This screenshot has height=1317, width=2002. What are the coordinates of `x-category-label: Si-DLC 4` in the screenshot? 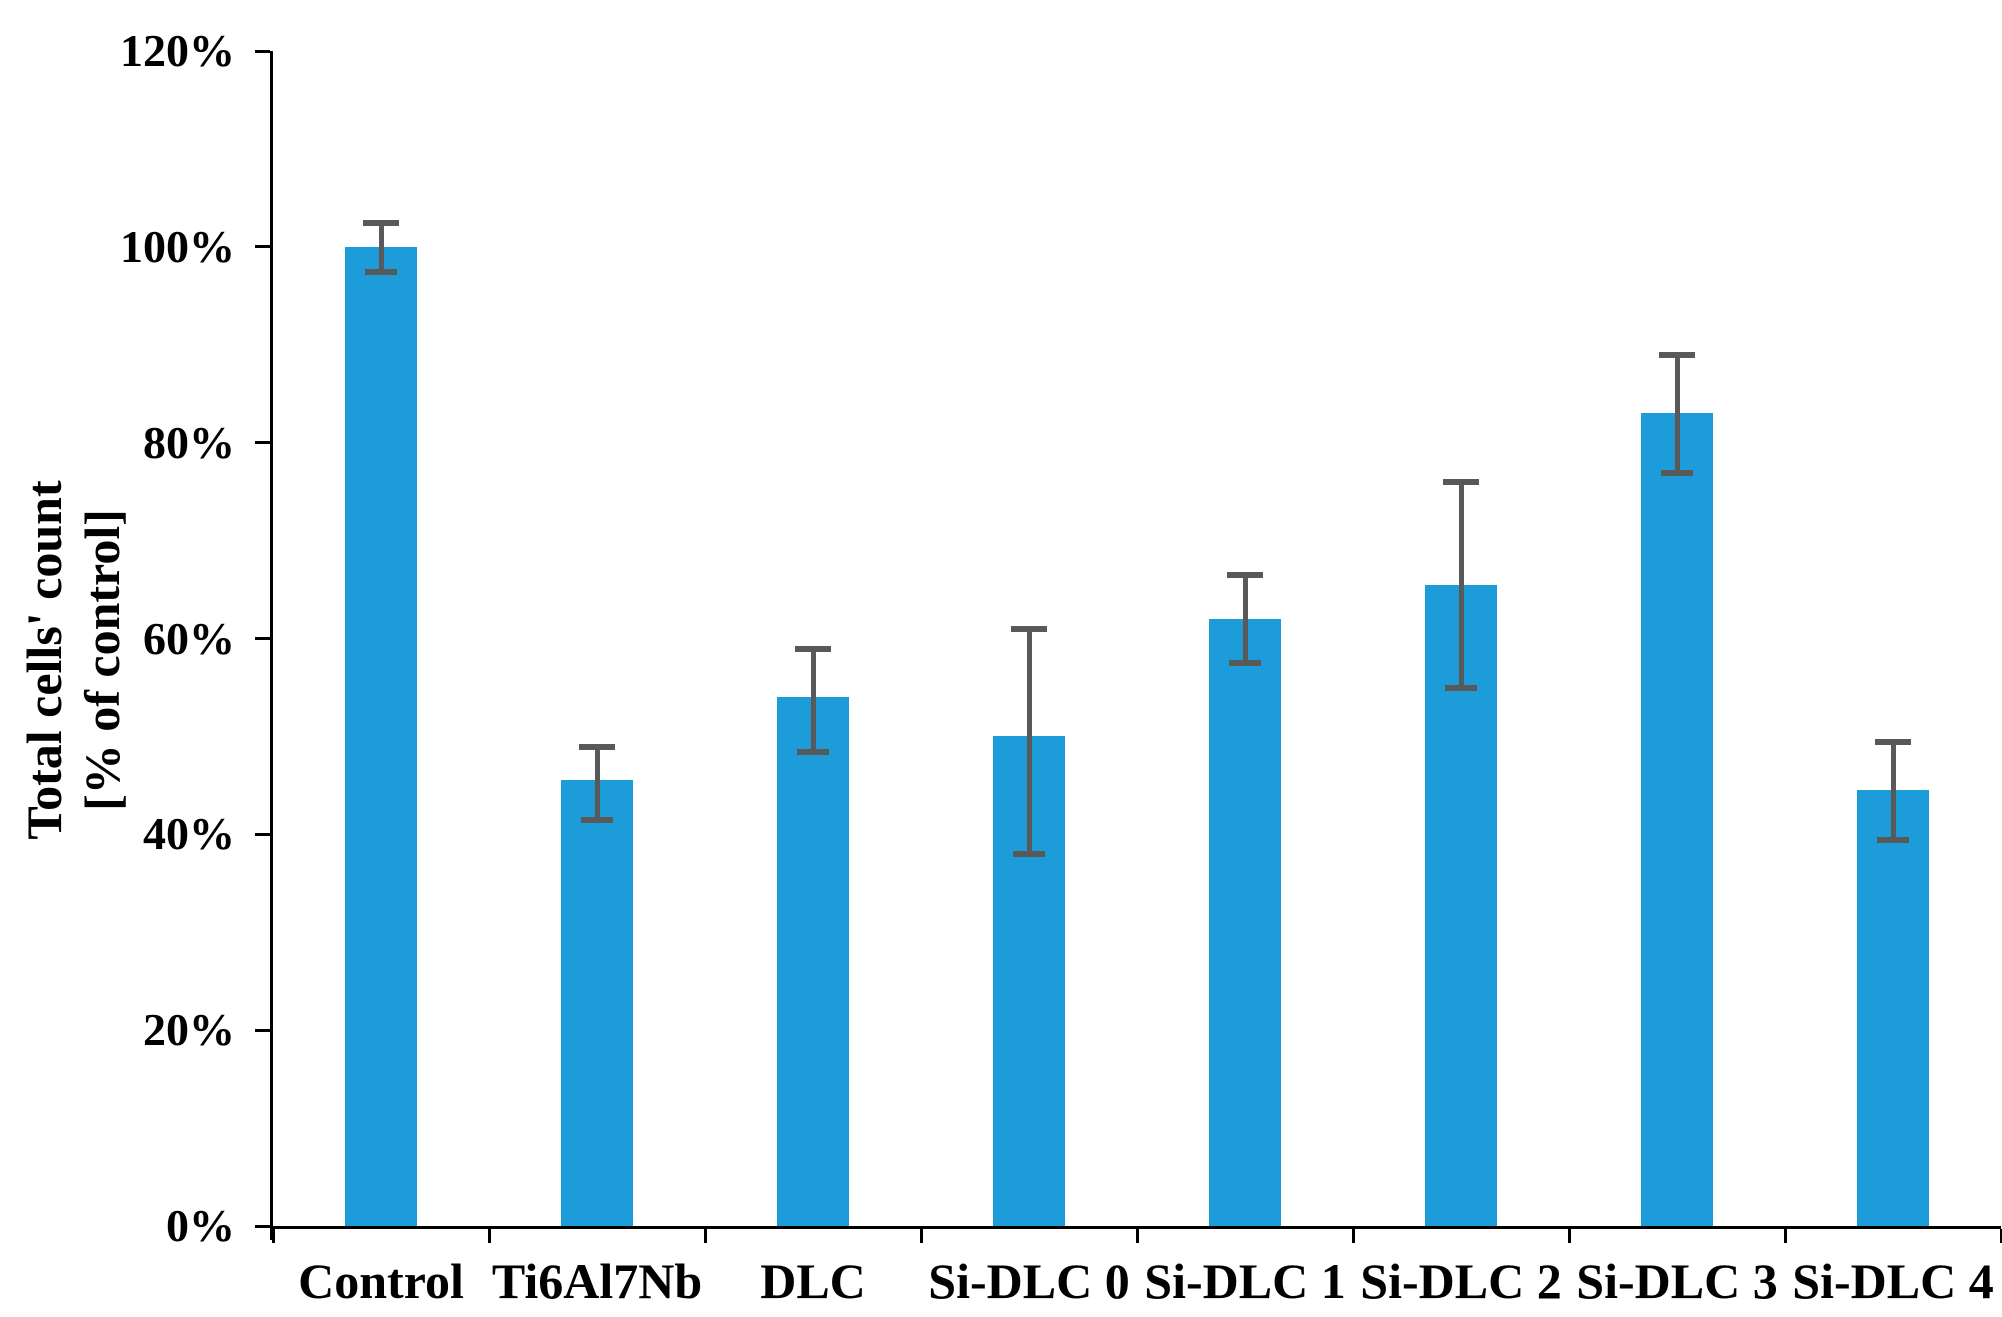 It's located at (1893, 1281).